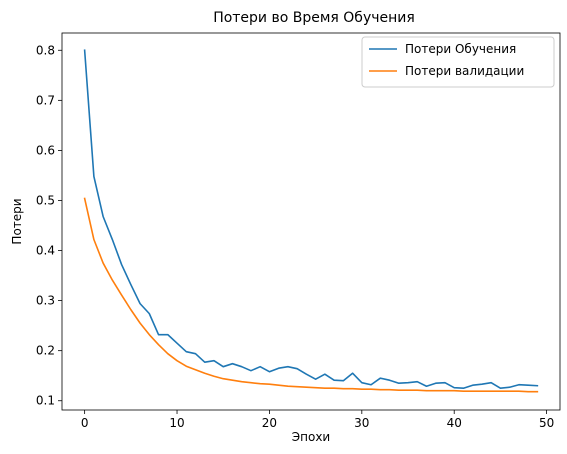  I want to click on y-tick-label: 0.6, so click(45, 150).